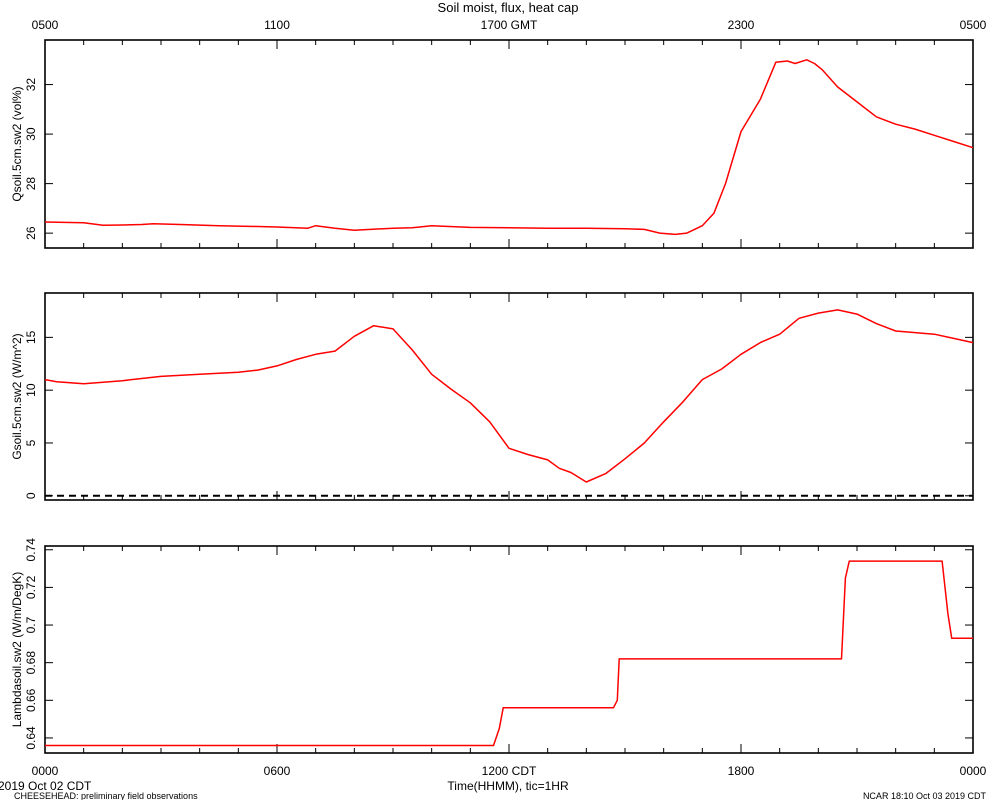 The image size is (1000, 800). Describe the element at coordinates (31, 663) in the screenshot. I see `y-tick-label: 0.68` at that location.